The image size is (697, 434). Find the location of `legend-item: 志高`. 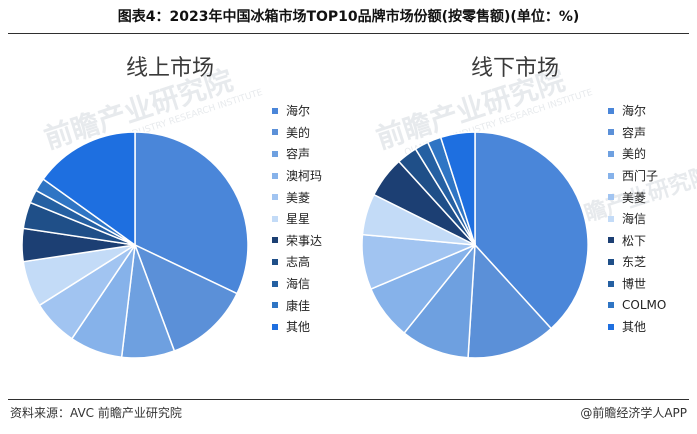

legend-item: 志高 is located at coordinates (297, 262).